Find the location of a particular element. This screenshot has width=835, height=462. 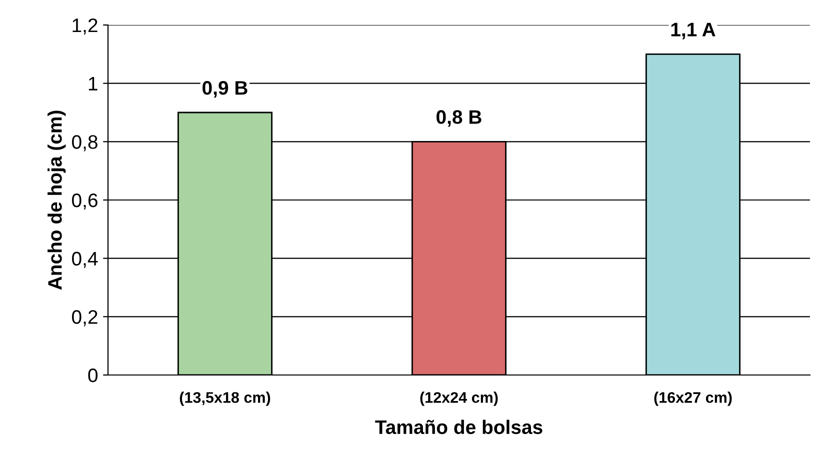

data-label: 0,8 B is located at coordinates (459, 118).